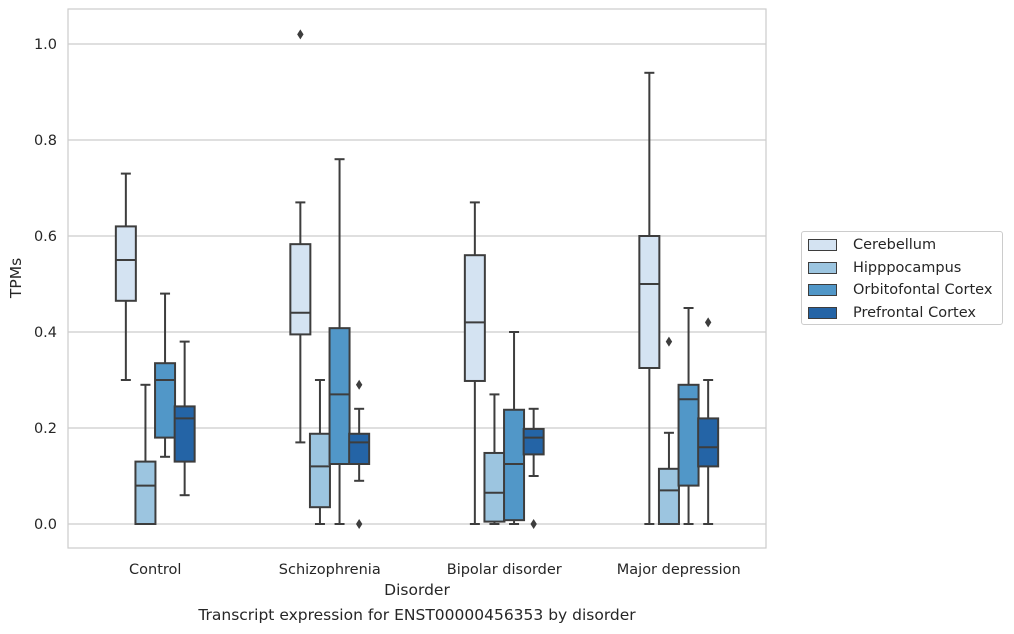 Image resolution: width=1014 pixels, height=634 pixels. I want to click on y-tick-label: 0.4, so click(45, 333).